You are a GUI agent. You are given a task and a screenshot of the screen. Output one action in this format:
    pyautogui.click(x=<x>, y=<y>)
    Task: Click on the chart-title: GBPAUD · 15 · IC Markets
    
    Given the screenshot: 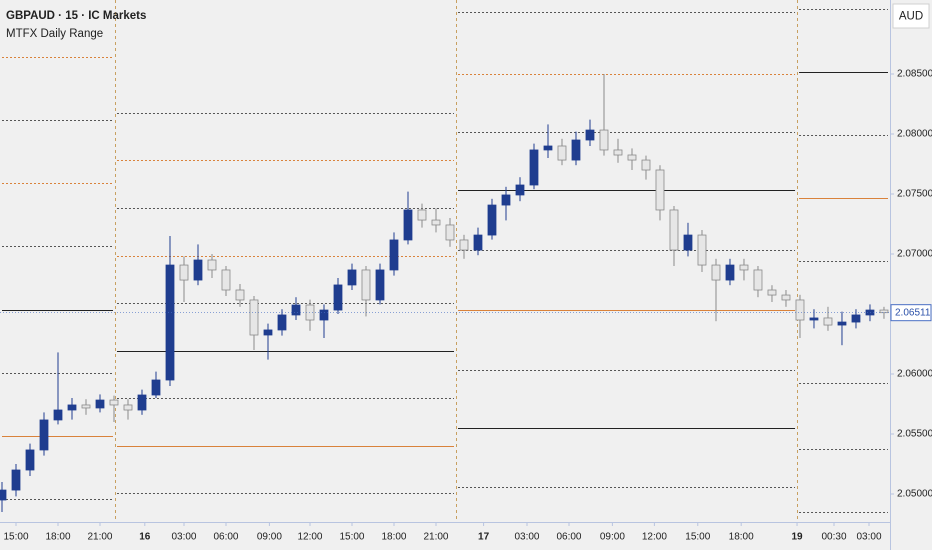 What is the action you would take?
    pyautogui.click(x=76, y=16)
    